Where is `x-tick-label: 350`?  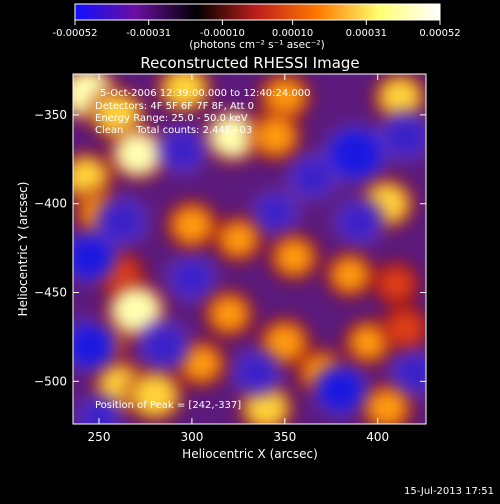 x-tick-label: 350 is located at coordinates (284, 437).